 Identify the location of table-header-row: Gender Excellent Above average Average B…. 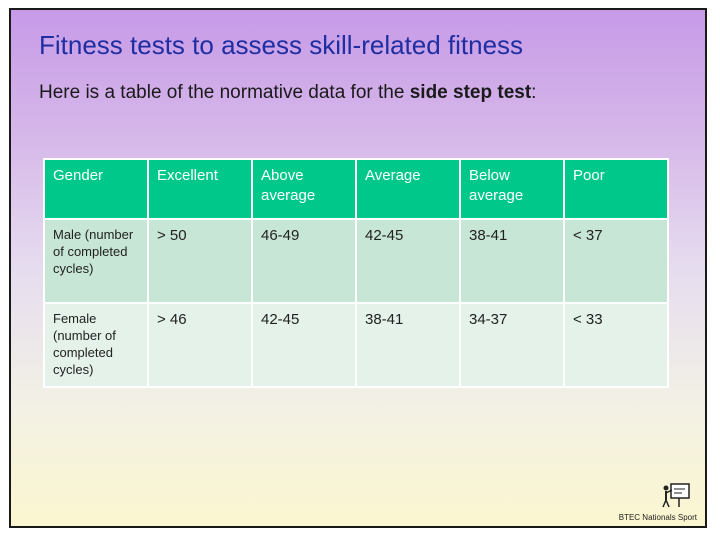
(356, 189).